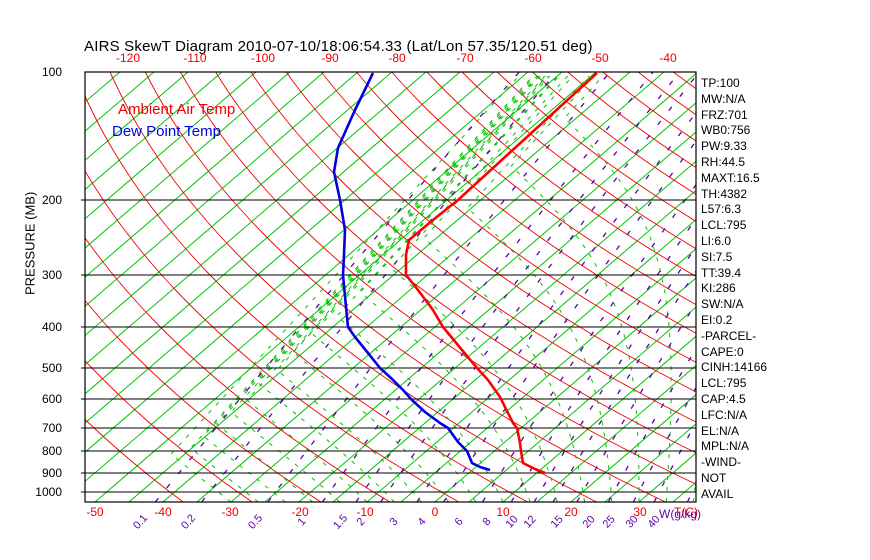  Describe the element at coordinates (95, 512) in the screenshot. I see `bottom-temp-tick-label: -50` at that location.